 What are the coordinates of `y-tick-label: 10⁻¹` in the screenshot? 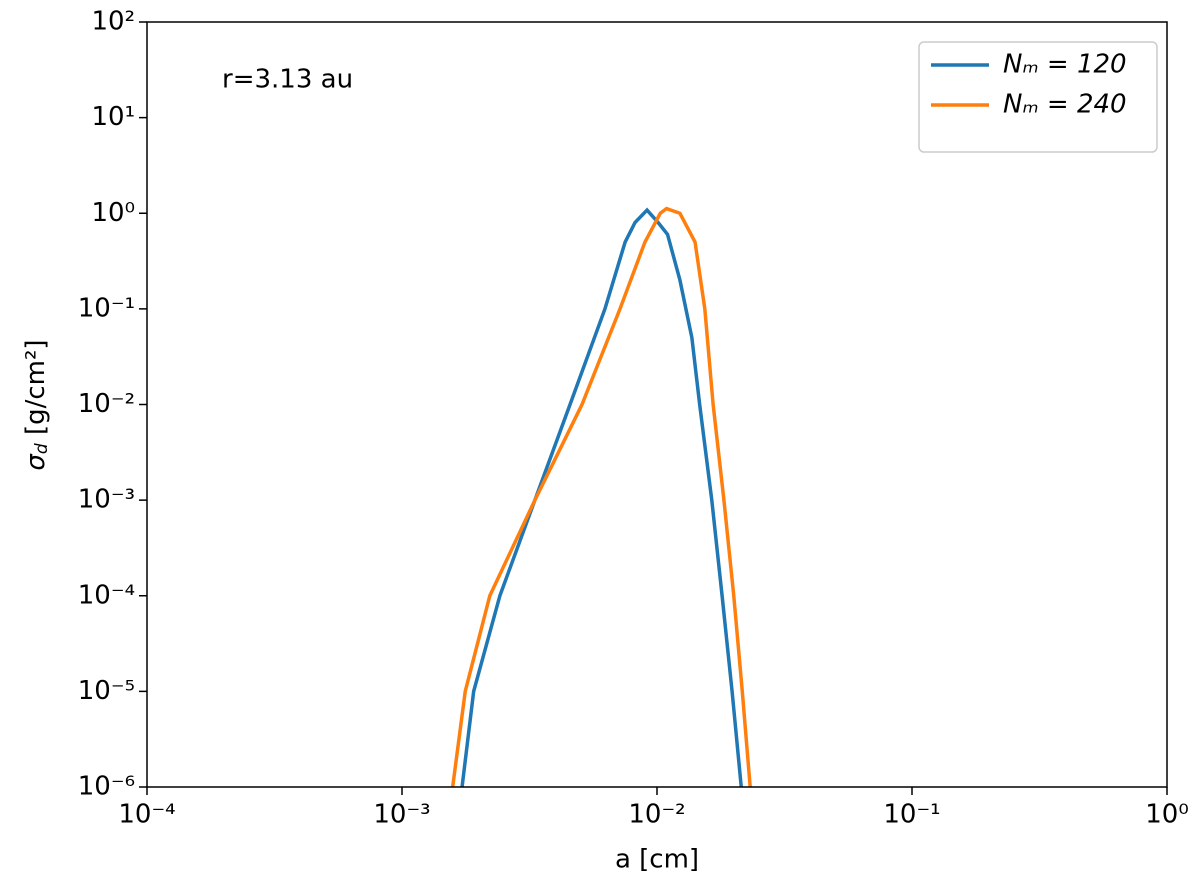 It's located at (106, 308).